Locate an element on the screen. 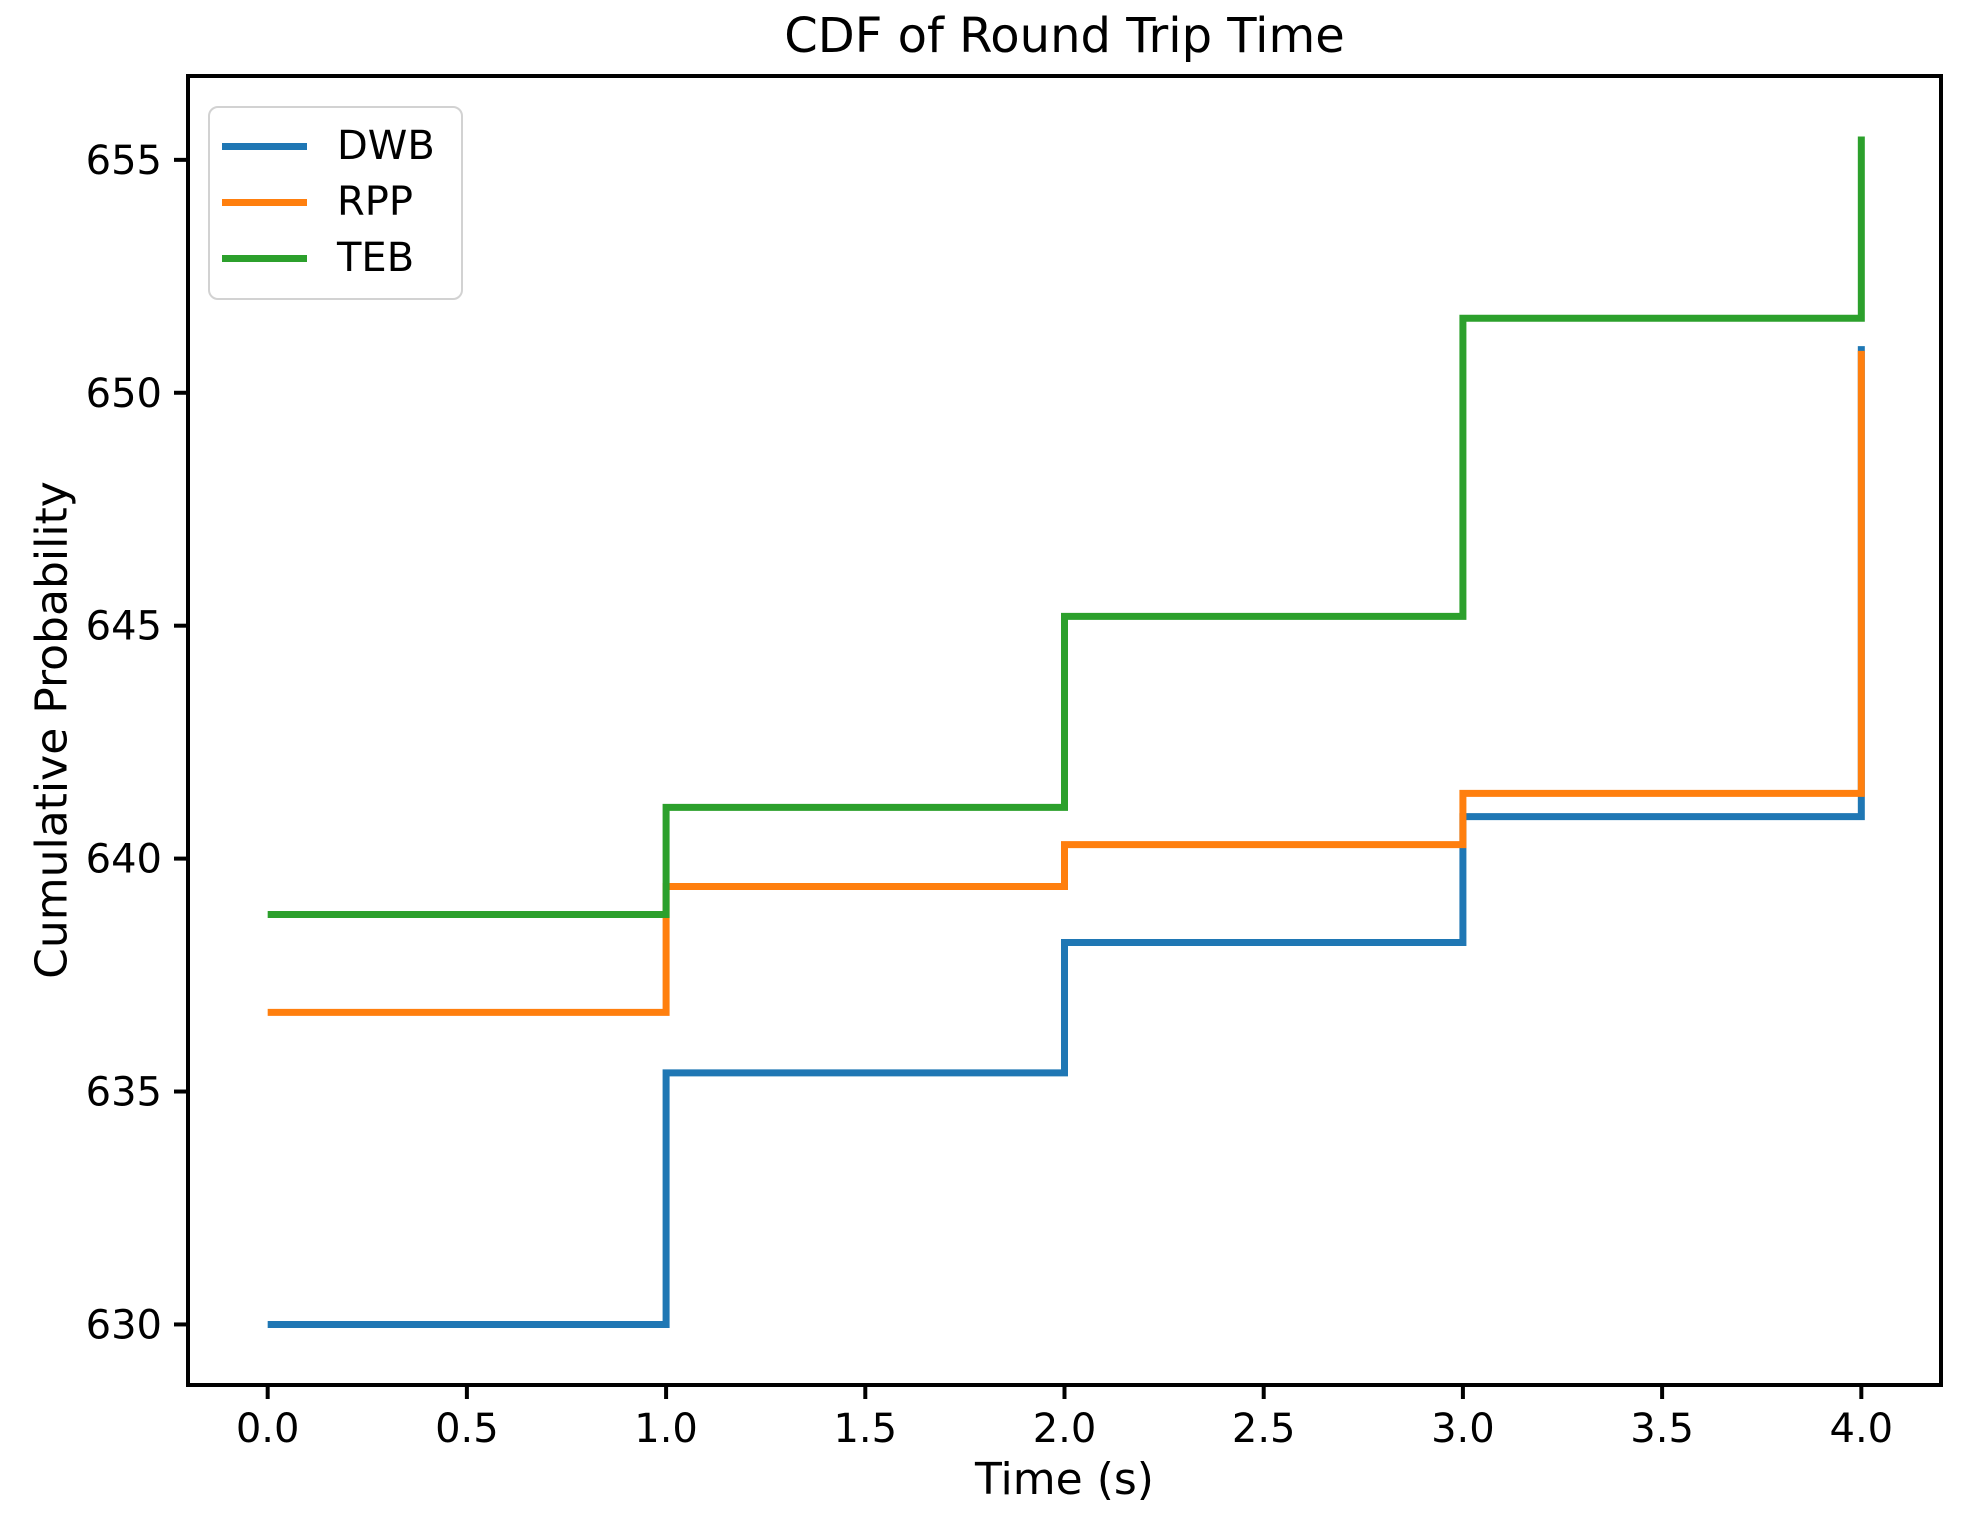 The image size is (1961, 1522). x-tick-label: 1.0 is located at coordinates (666, 1429).